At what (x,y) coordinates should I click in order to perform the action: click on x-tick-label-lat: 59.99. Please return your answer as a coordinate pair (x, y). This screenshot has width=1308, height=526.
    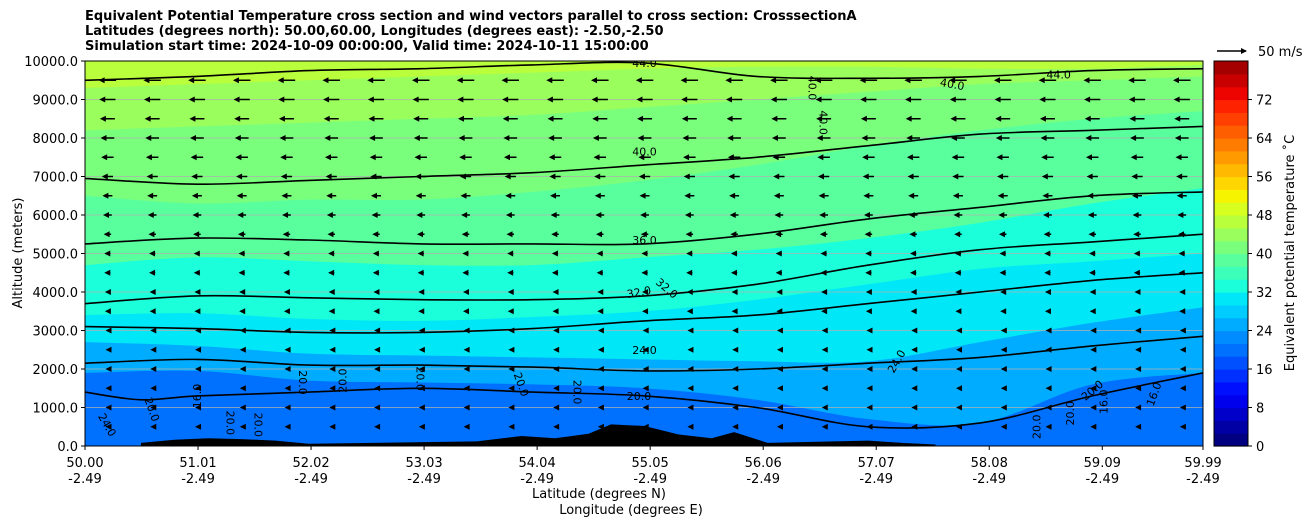
    Looking at the image, I should click on (1202, 463).